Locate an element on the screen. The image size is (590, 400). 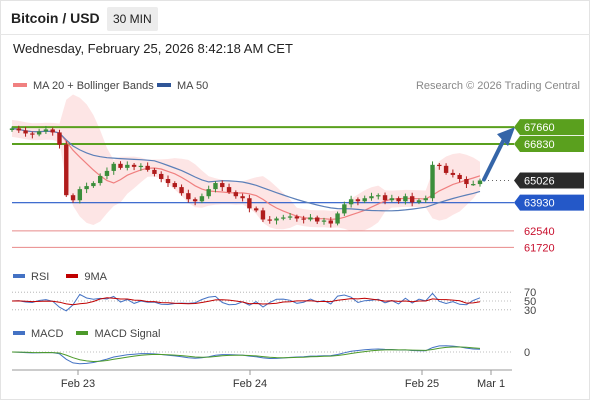
ma20-swatch is located at coordinates (20, 85).